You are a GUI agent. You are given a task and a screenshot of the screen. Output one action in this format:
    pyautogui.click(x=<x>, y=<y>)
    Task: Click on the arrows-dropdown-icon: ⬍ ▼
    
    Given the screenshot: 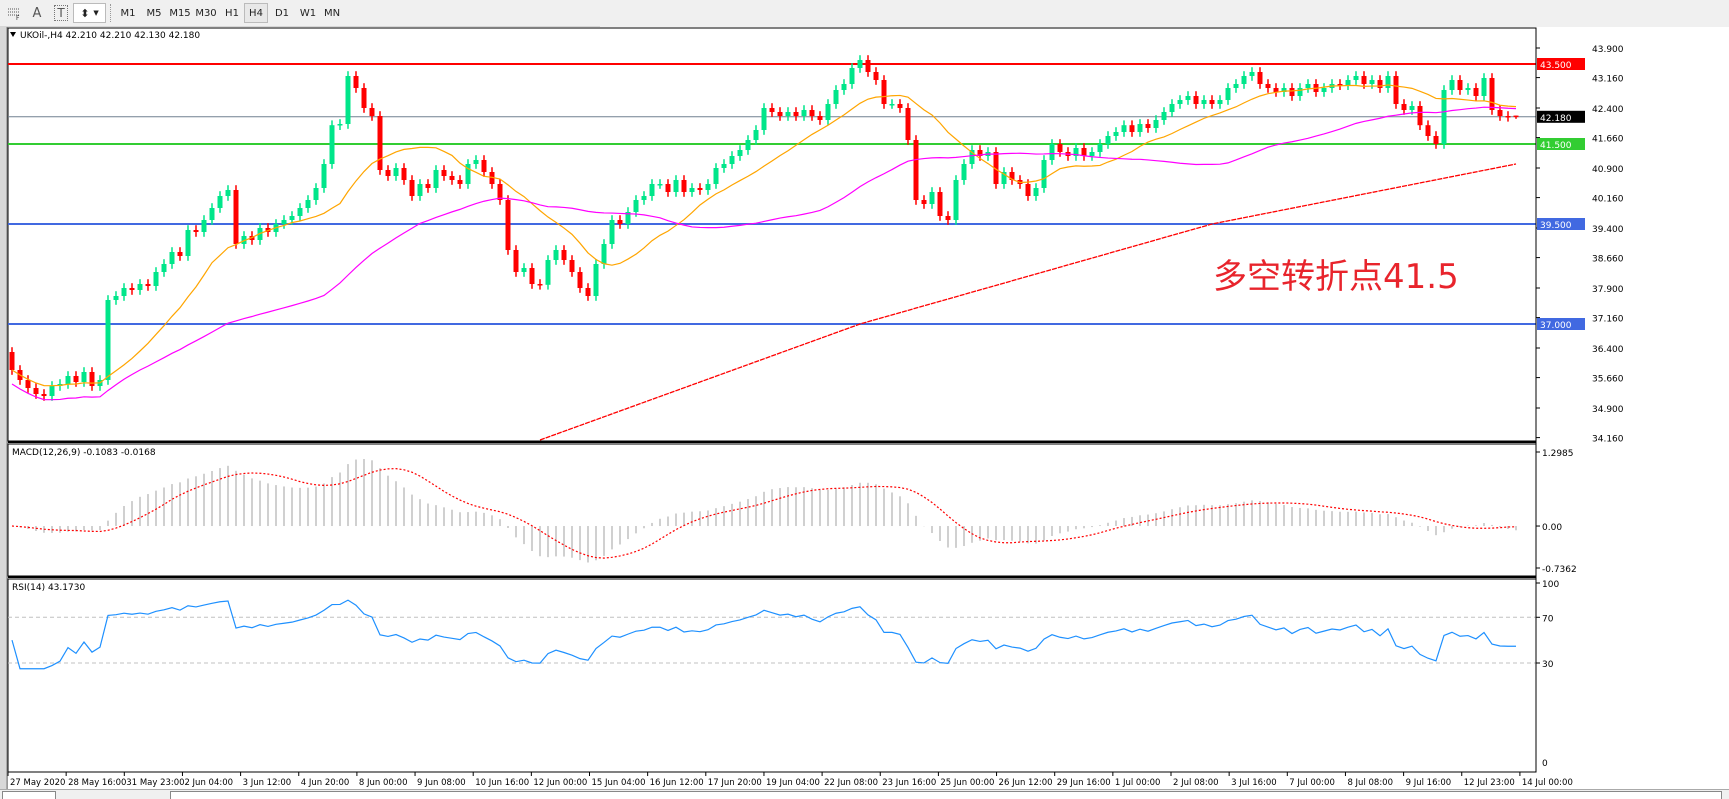 What is the action you would take?
    pyautogui.click(x=89, y=13)
    